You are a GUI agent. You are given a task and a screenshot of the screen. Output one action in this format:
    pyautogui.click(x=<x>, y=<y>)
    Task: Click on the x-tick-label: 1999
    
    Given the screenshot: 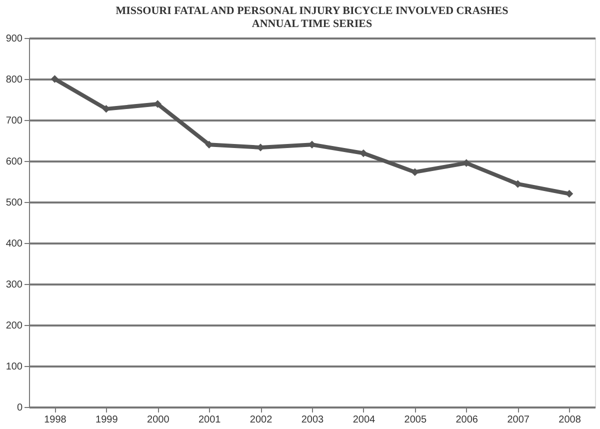 What is the action you would take?
    pyautogui.click(x=107, y=420)
    